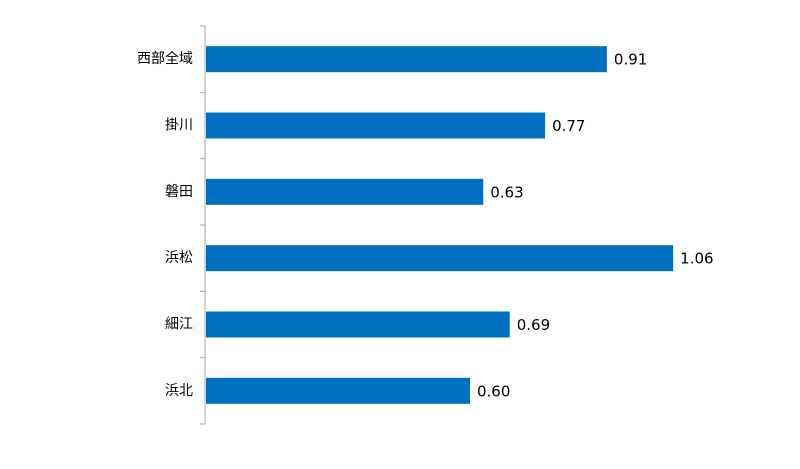 The width and height of the screenshot is (800, 469). Describe the element at coordinates (165, 58) in the screenshot. I see `category-label: 西部全域` at that location.